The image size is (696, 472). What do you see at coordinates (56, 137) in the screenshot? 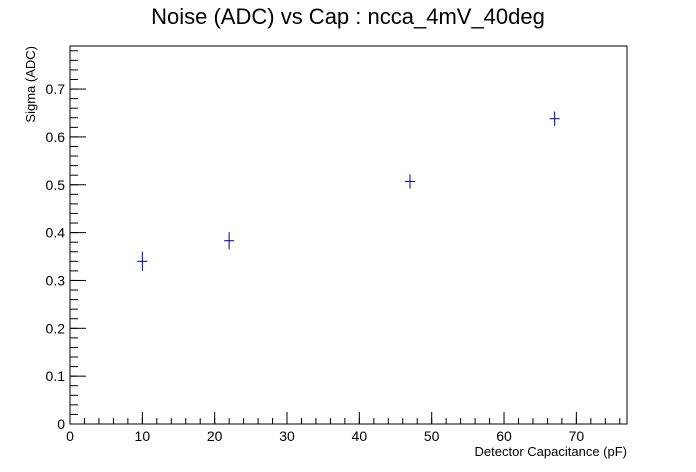
I see `y-tick-label: 0.6` at bounding box center [56, 137].